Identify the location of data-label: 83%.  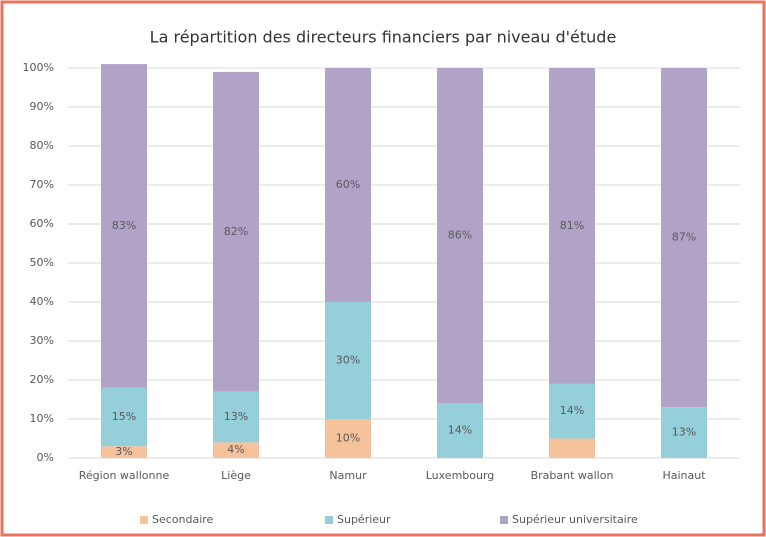
(124, 225).